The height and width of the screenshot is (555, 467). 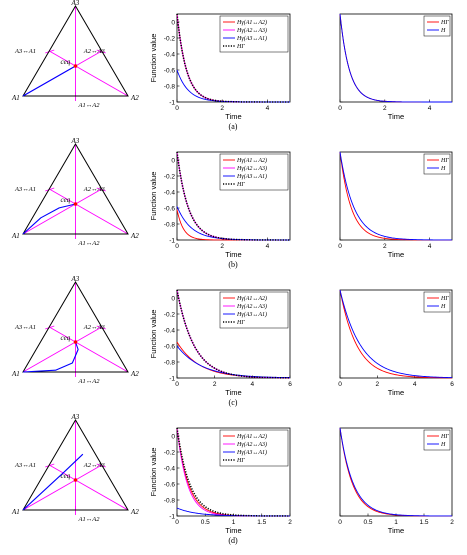 I want to click on edge-label: A2↔A3, so click(x=94, y=465).